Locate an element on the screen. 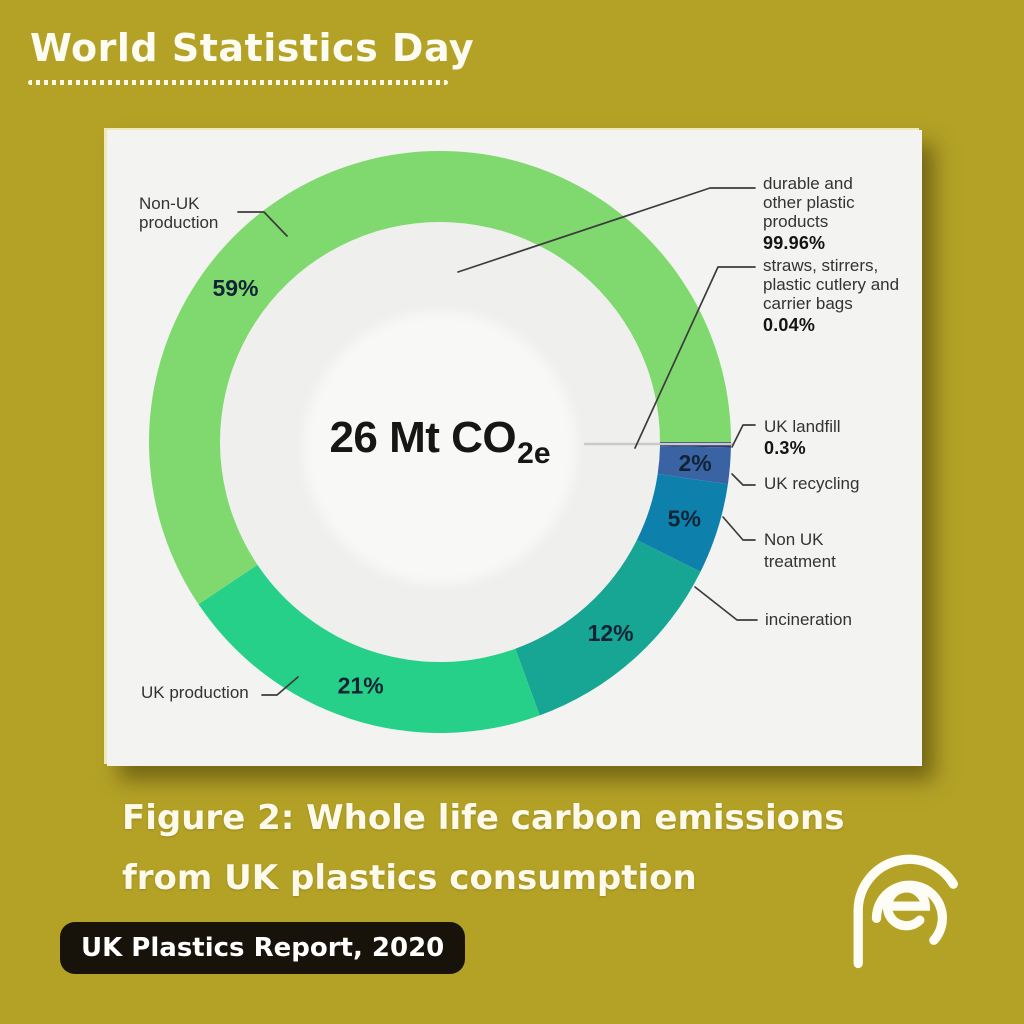  callout-uk-production: UK production is located at coordinates (195, 692).